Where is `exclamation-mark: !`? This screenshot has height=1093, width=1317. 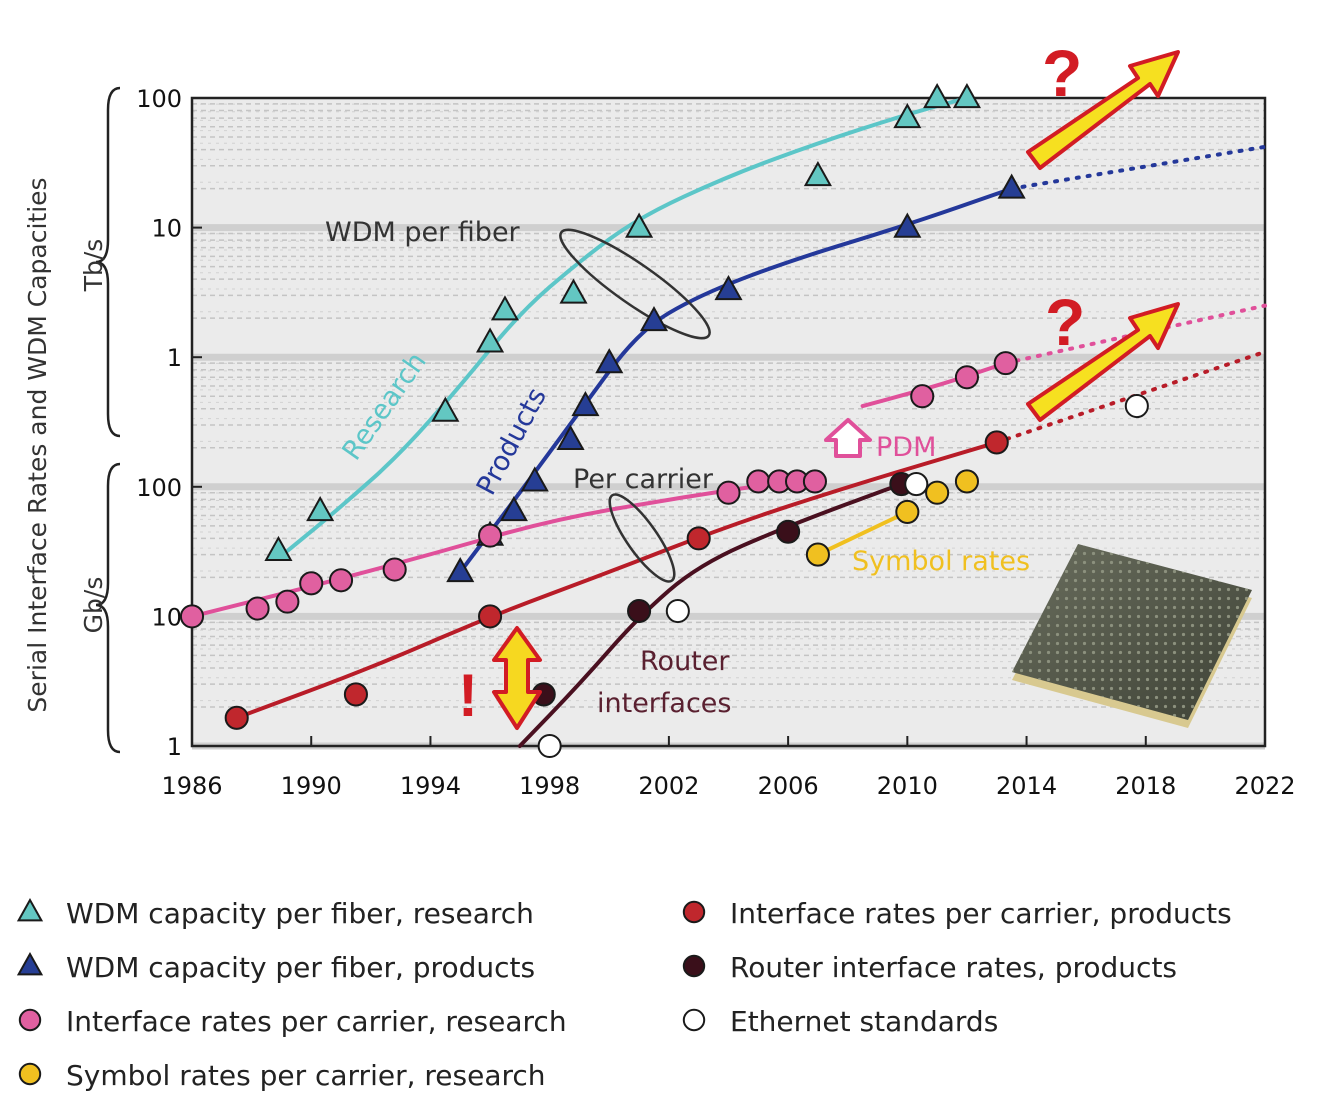
exclamation-mark: ! is located at coordinates (468, 695).